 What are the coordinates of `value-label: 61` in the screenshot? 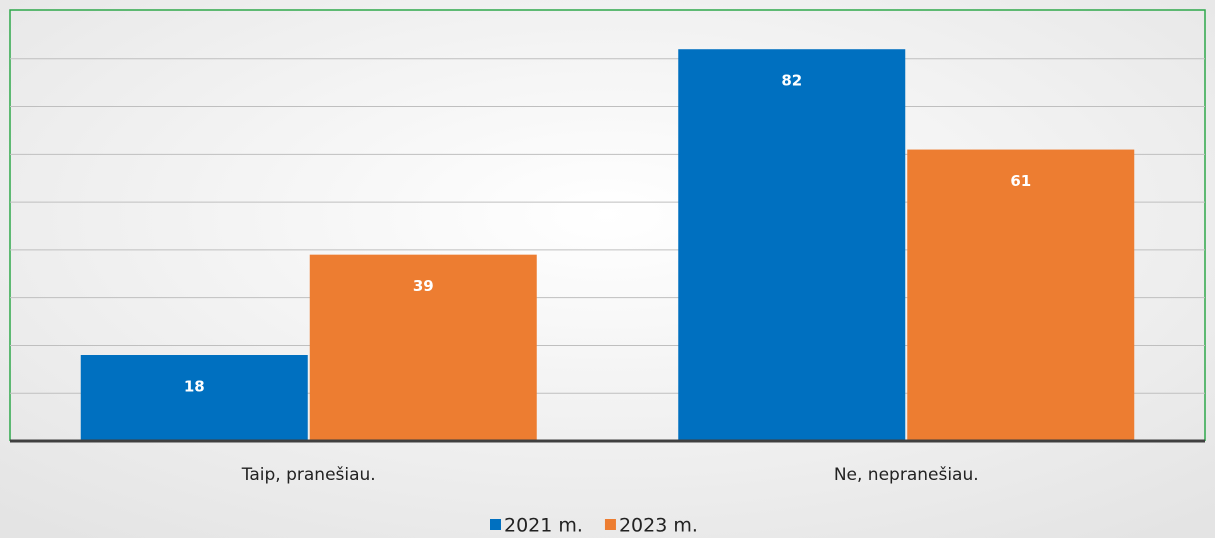 It's located at (1020, 181).